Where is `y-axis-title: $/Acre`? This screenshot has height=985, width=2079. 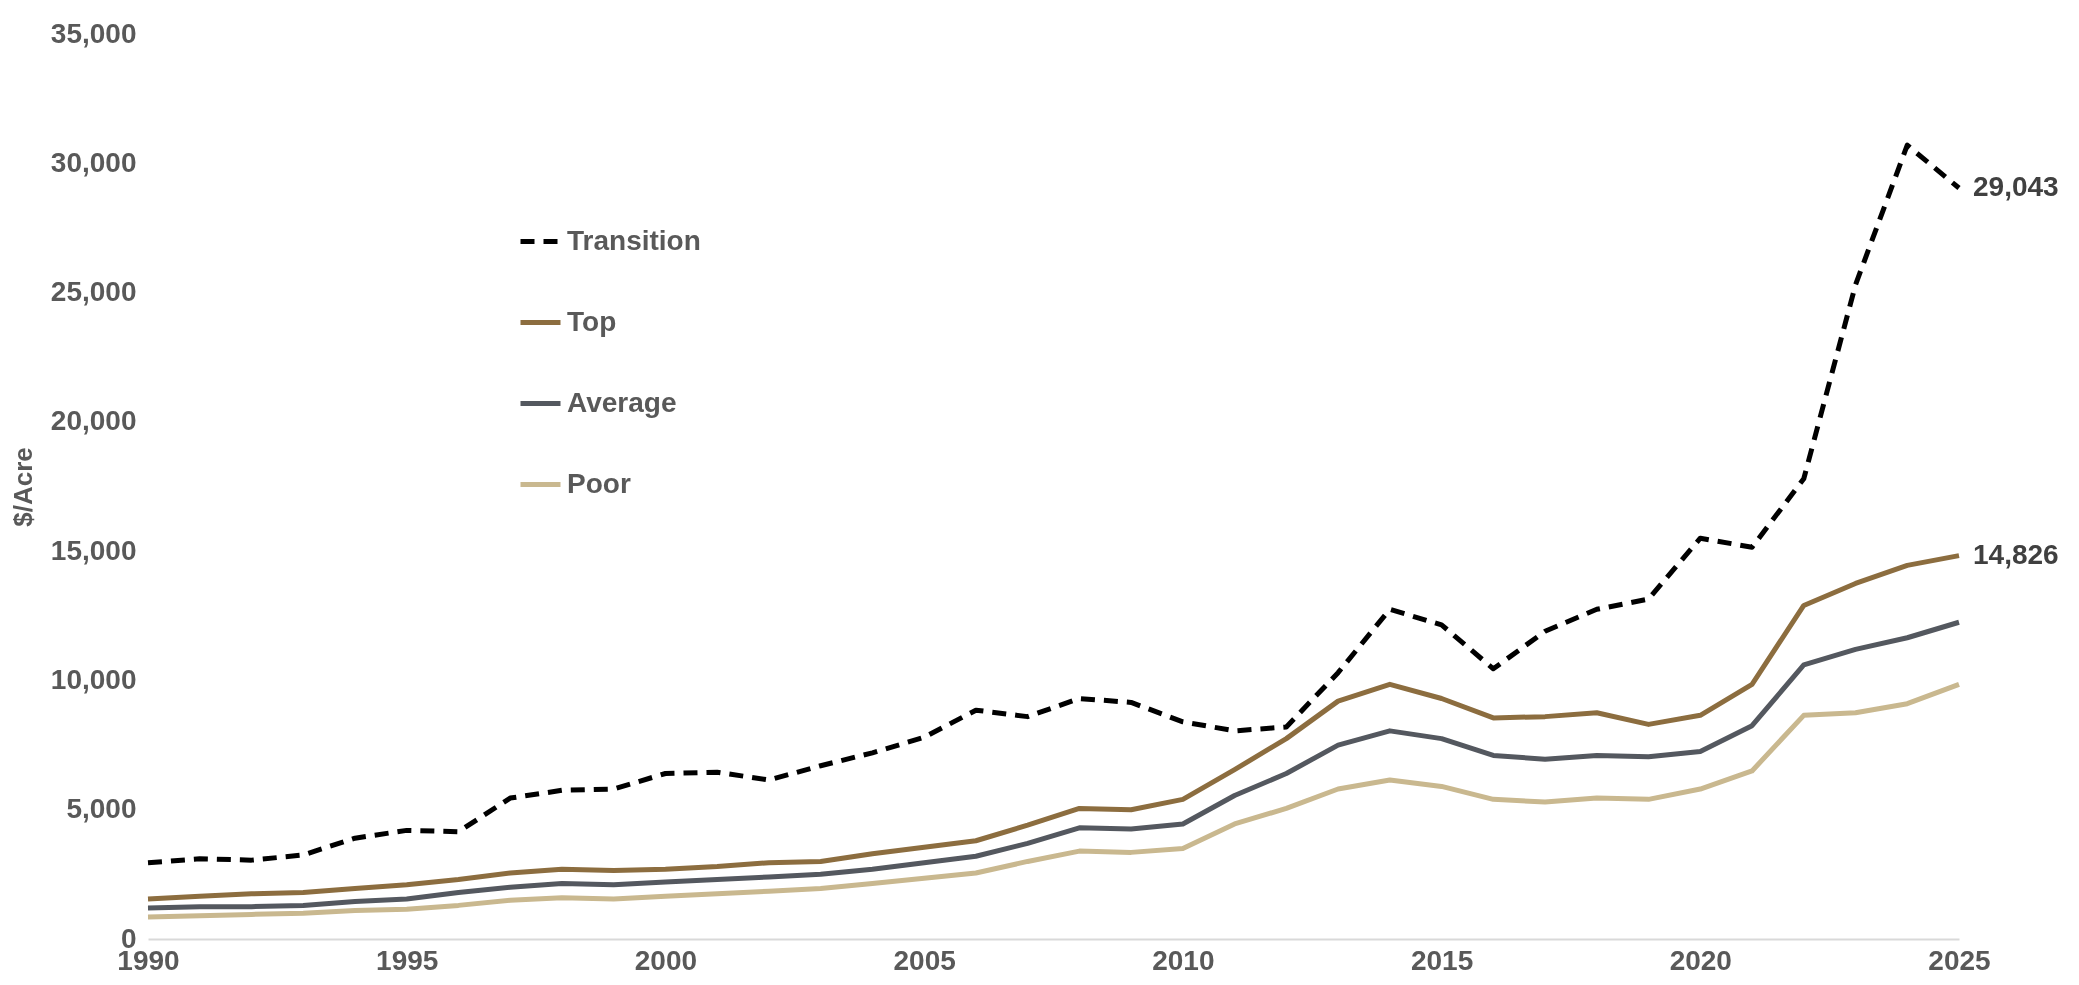
y-axis-title: $/Acre is located at coordinates (22, 487).